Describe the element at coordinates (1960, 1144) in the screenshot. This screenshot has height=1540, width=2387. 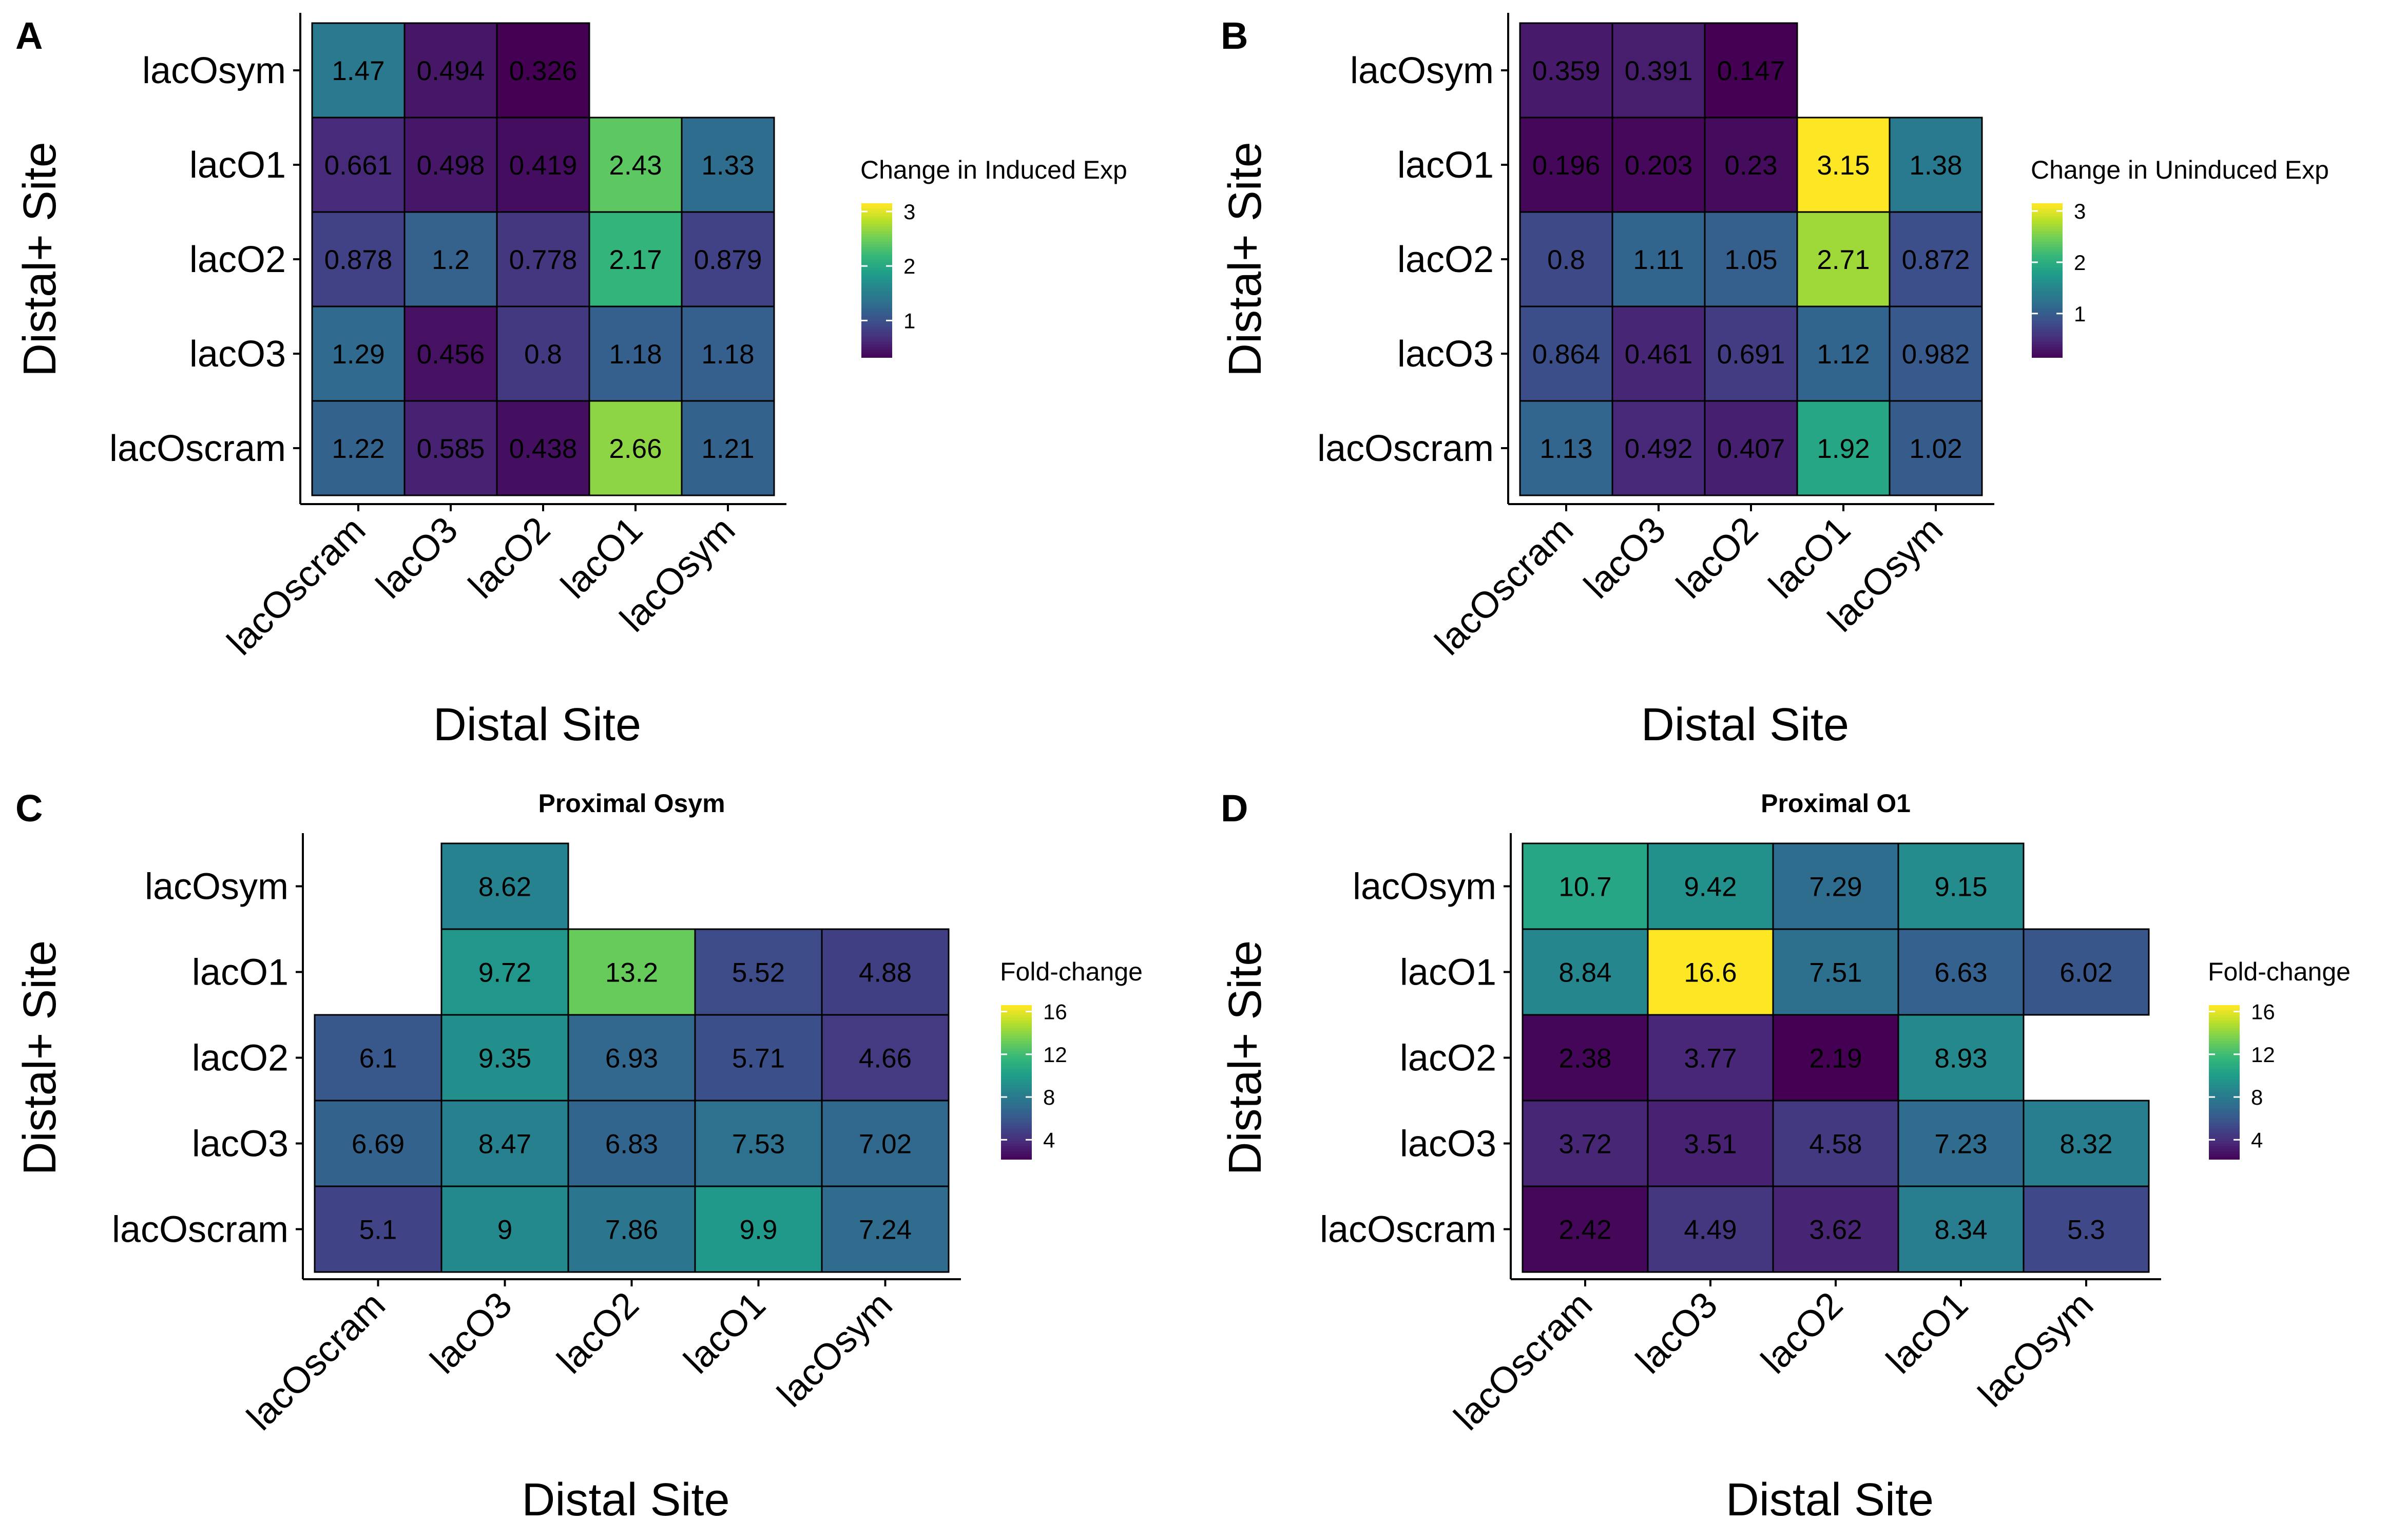
I see `cell-value-label: 7.23` at that location.